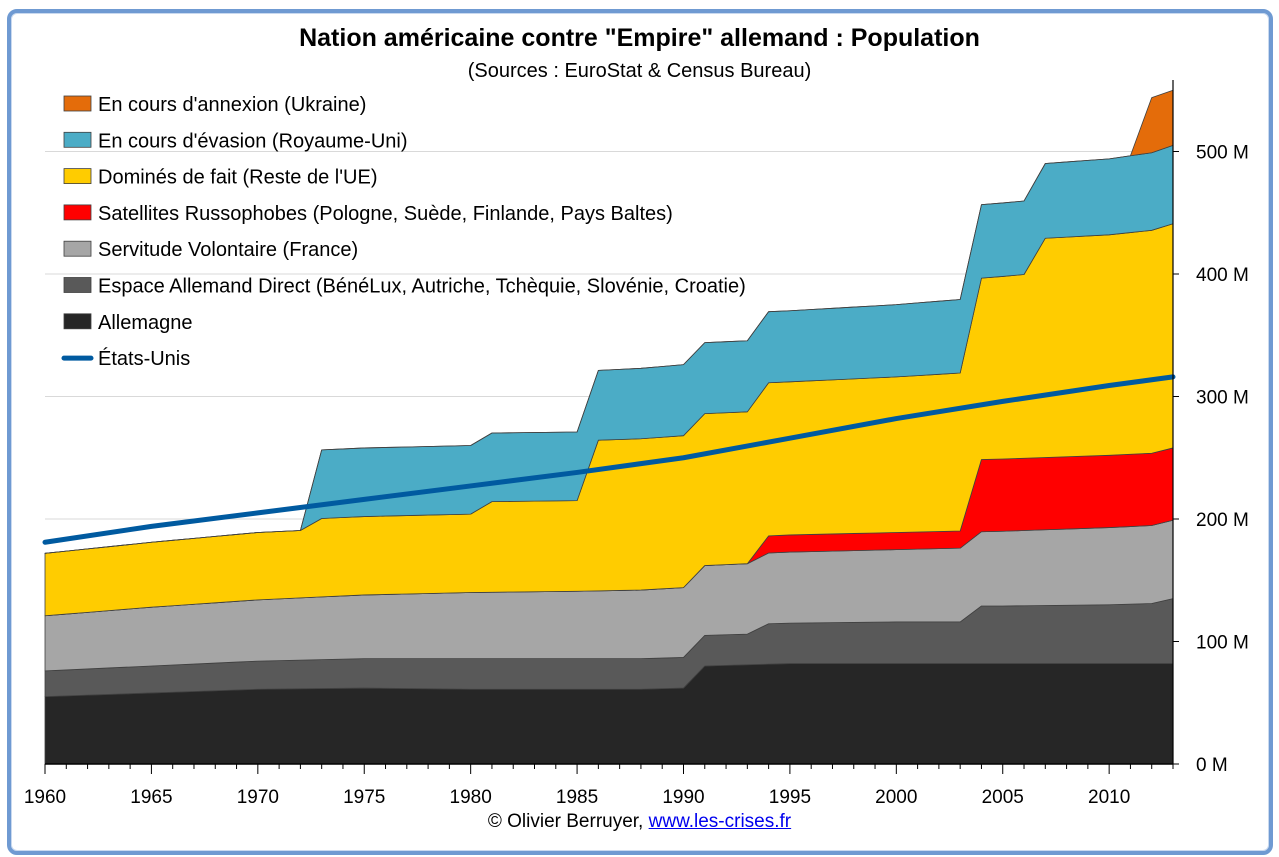 The width and height of the screenshot is (1279, 857). I want to click on legend-label: Dominés de fait (Reste de l'UE), so click(237, 178).